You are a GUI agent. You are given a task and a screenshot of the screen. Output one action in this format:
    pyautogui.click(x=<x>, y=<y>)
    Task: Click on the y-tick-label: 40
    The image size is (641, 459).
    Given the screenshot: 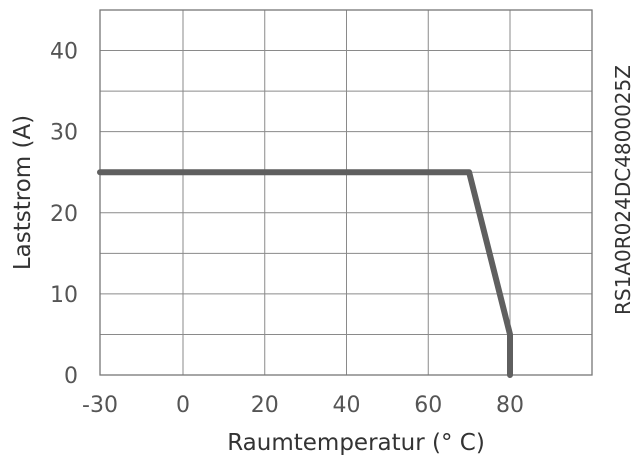 What is the action you would take?
    pyautogui.click(x=64, y=52)
    